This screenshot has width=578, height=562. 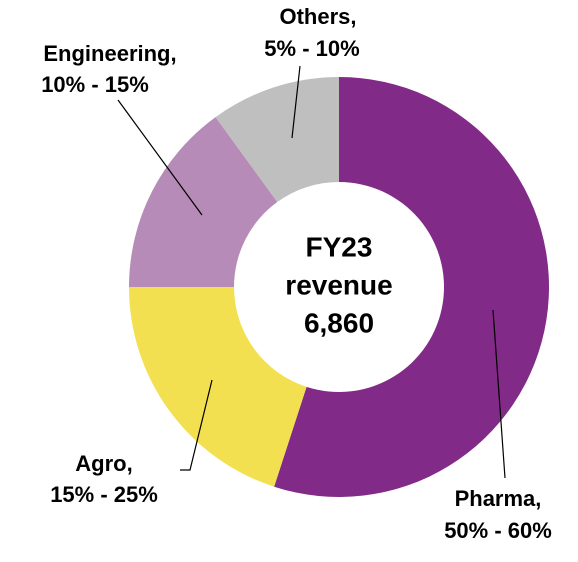 I want to click on segment-label: Engineering,, so click(x=109, y=53).